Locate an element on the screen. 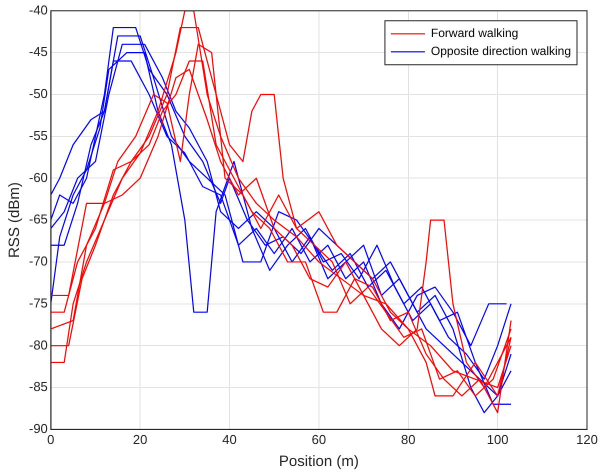 The height and width of the screenshot is (475, 611). x-tick-label: 40 is located at coordinates (229, 439).